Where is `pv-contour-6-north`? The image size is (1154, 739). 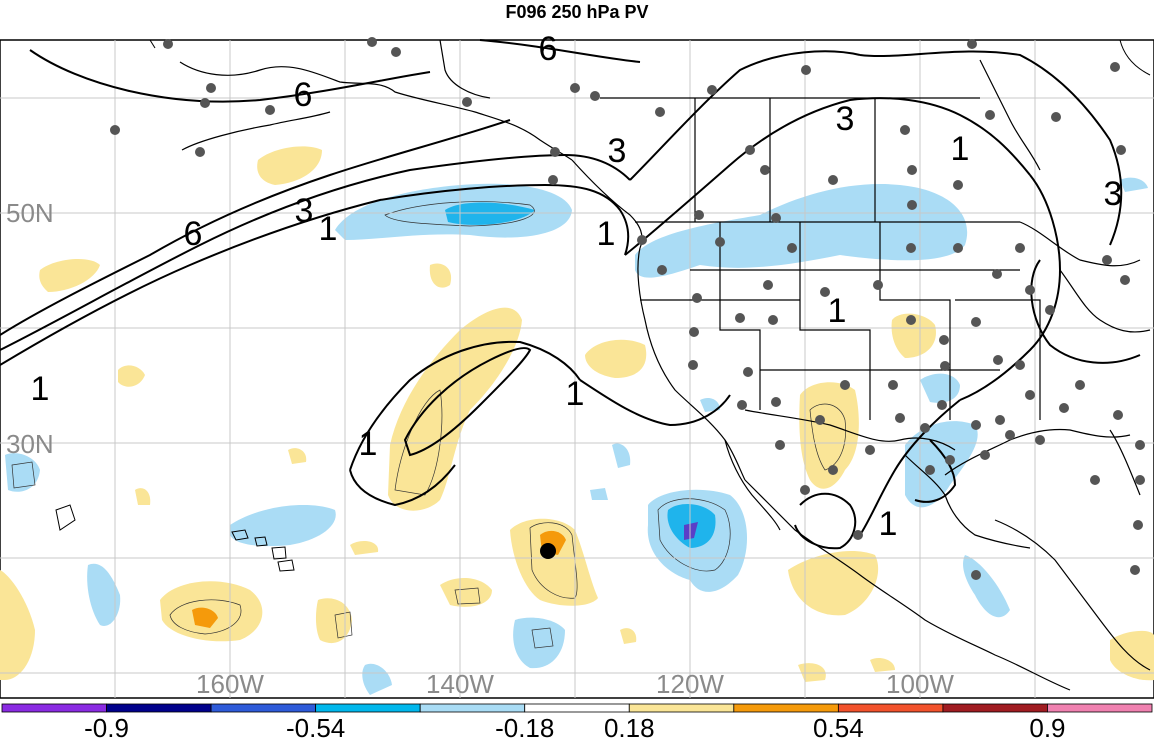 pv-contour-6-north is located at coordinates (230, 76).